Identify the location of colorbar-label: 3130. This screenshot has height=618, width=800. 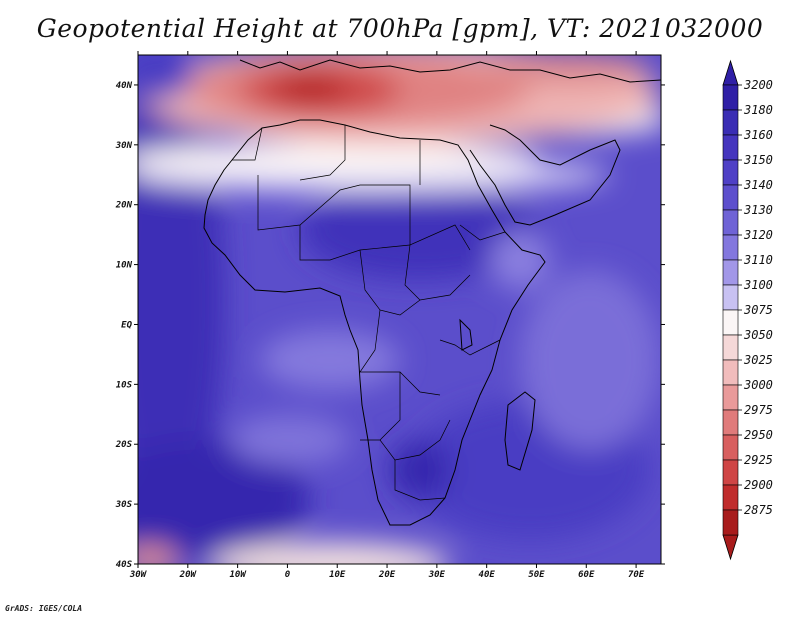
(758, 210).